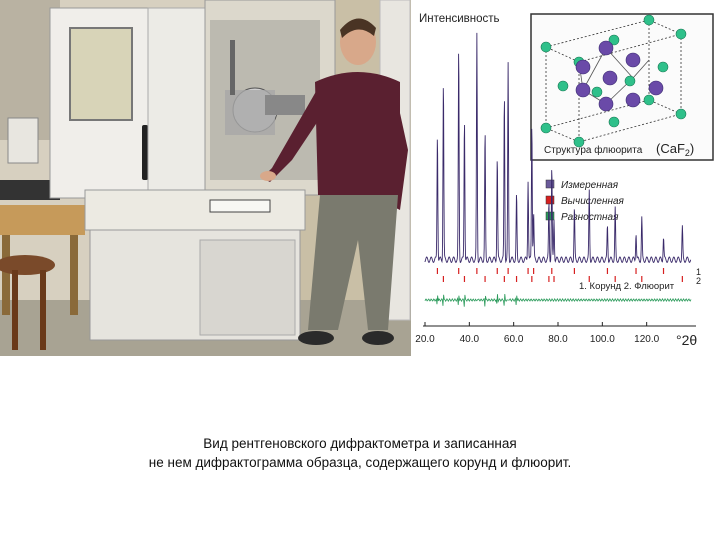 The height and width of the screenshot is (540, 720). I want to click on y-axis-label: Интенсивность, so click(459, 19).